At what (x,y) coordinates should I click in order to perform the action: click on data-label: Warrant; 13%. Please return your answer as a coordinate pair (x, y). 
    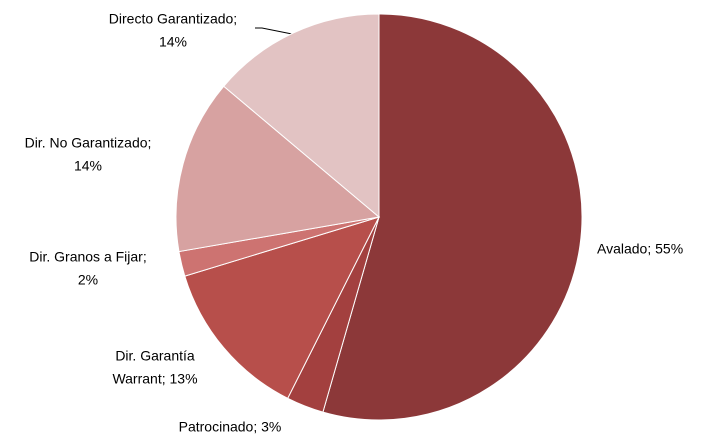
    Looking at the image, I should click on (154, 379).